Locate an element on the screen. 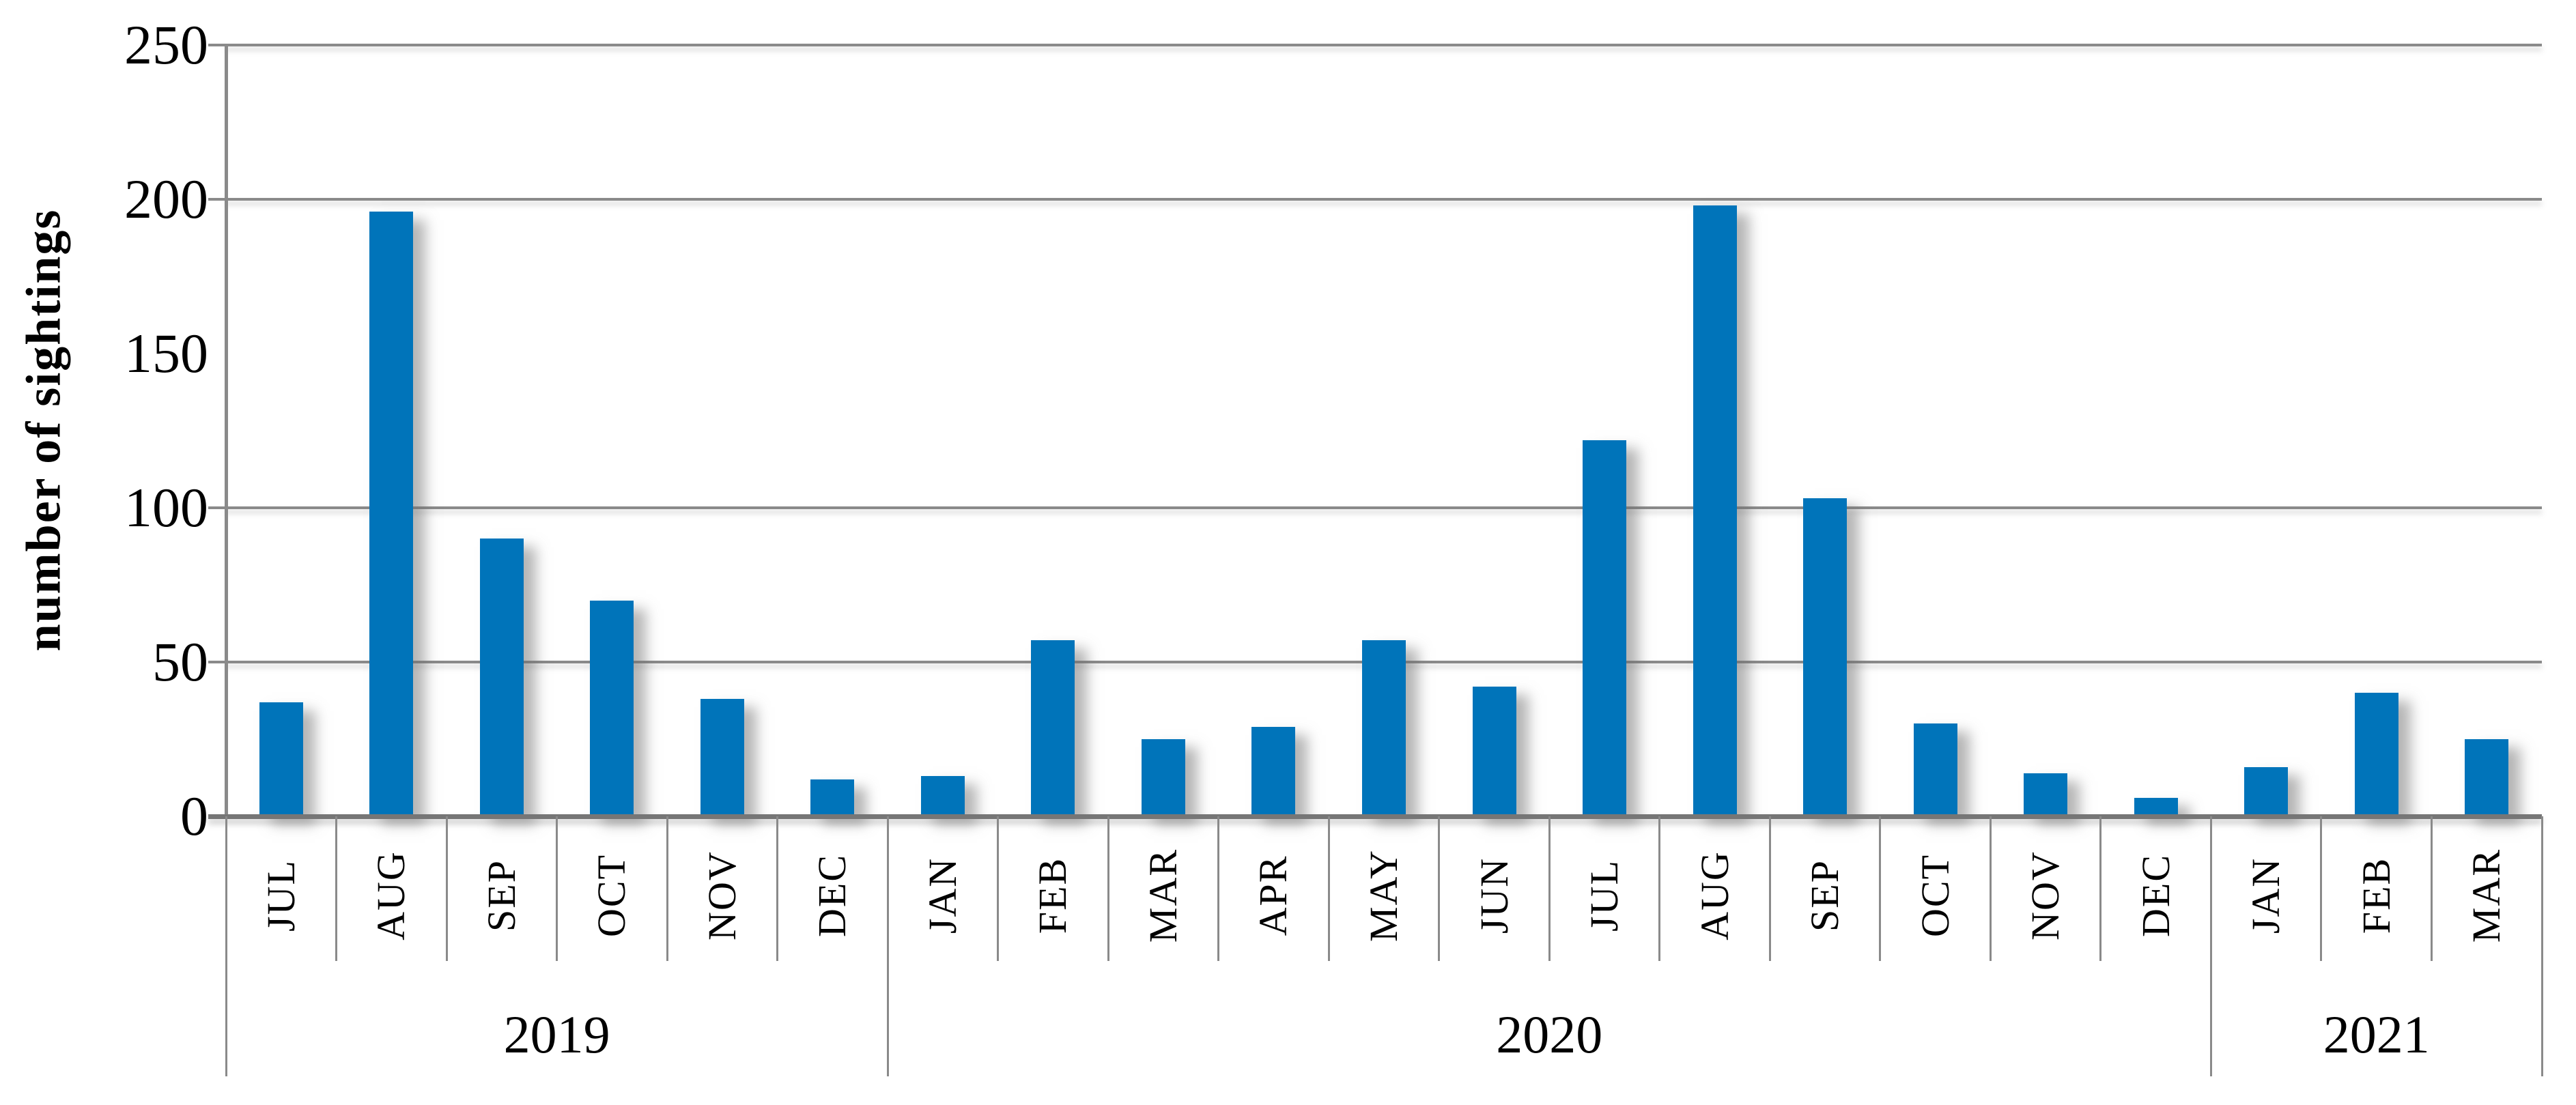  y-tick-label-150: 150 is located at coordinates (166, 353).